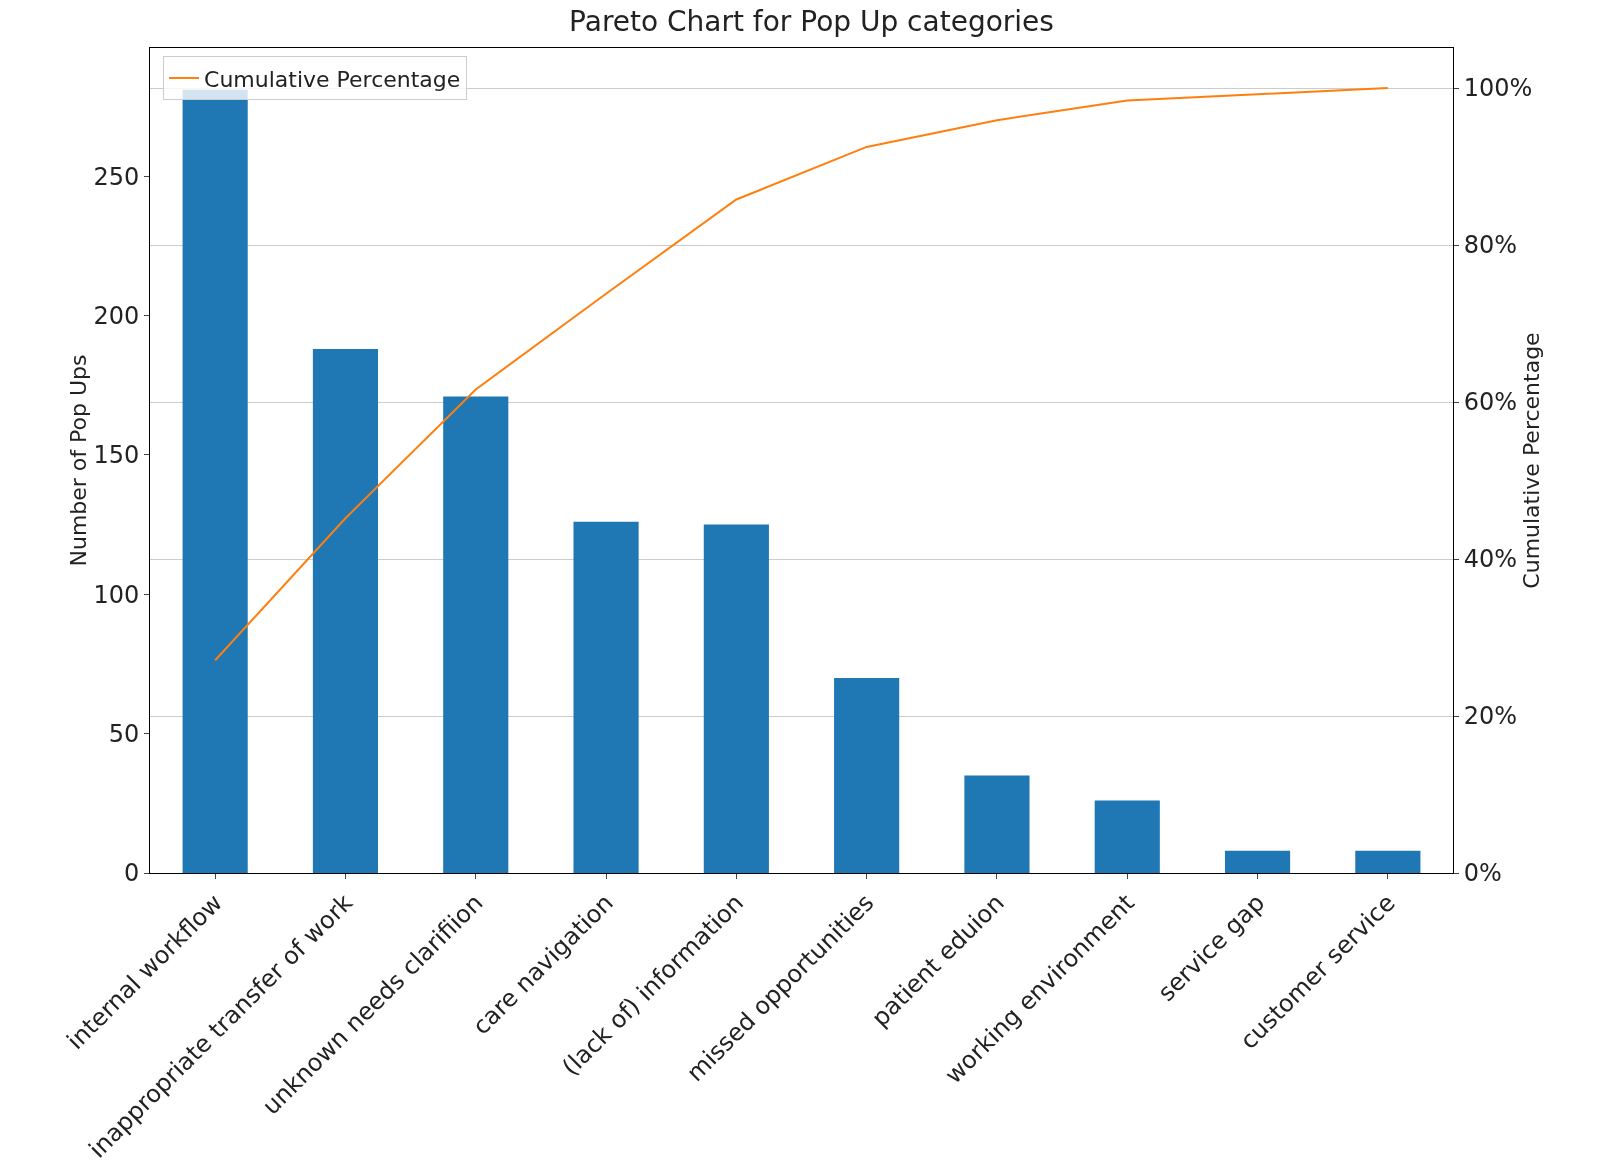  I want to click on y2-axis-title: Cumulative Percentage, so click(1532, 460).